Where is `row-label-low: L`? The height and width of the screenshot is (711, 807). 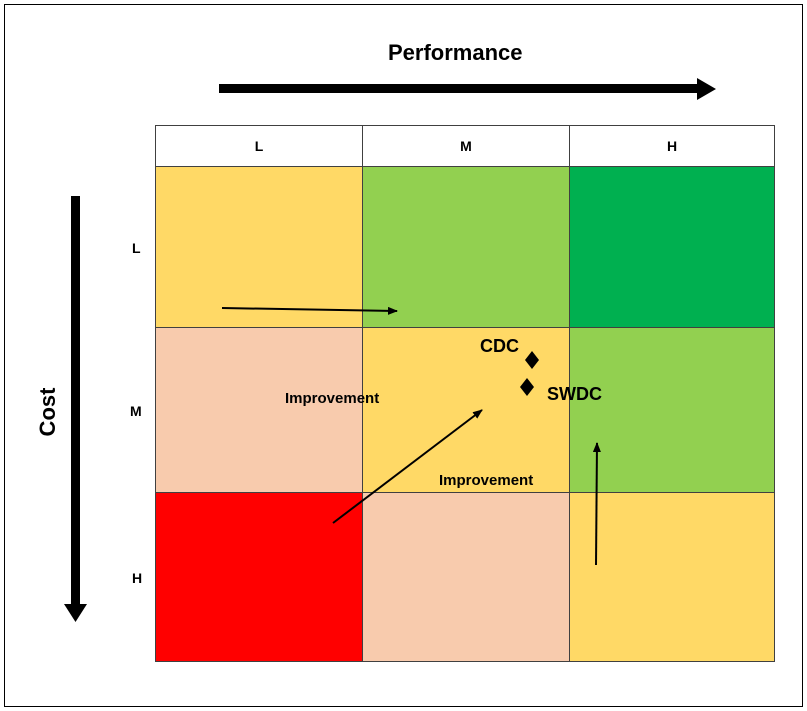
row-label-low: L is located at coordinates (136, 248).